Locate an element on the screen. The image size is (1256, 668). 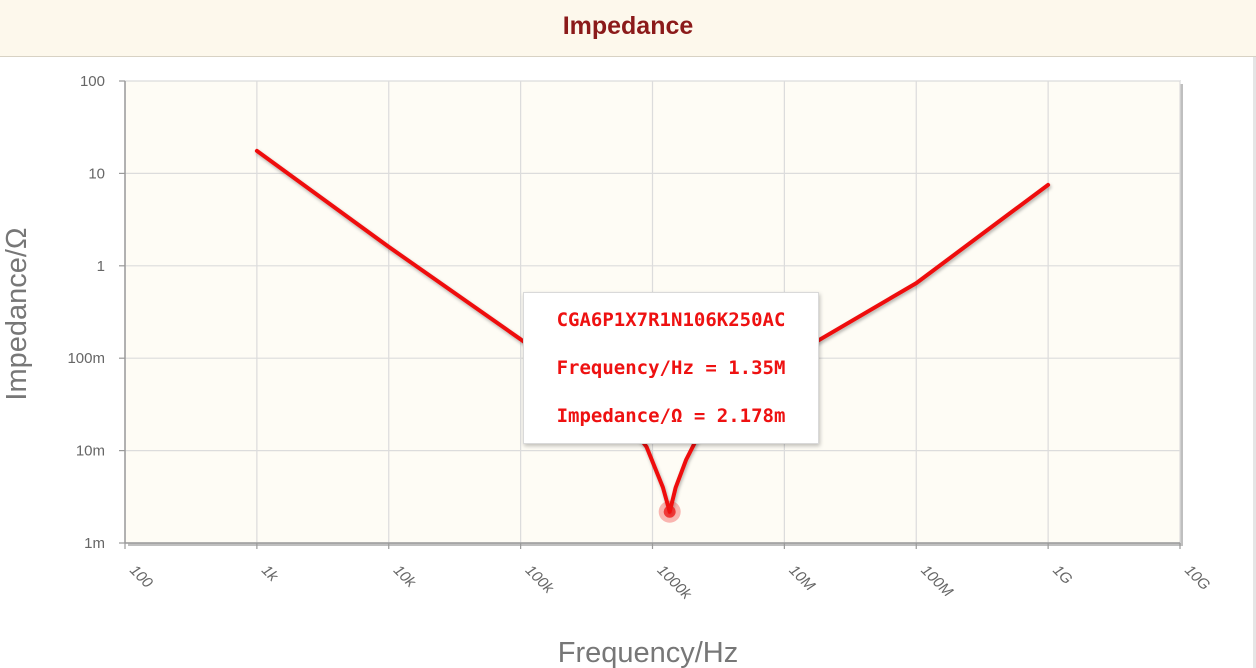
x-tick-label: 10M is located at coordinates (802, 578).